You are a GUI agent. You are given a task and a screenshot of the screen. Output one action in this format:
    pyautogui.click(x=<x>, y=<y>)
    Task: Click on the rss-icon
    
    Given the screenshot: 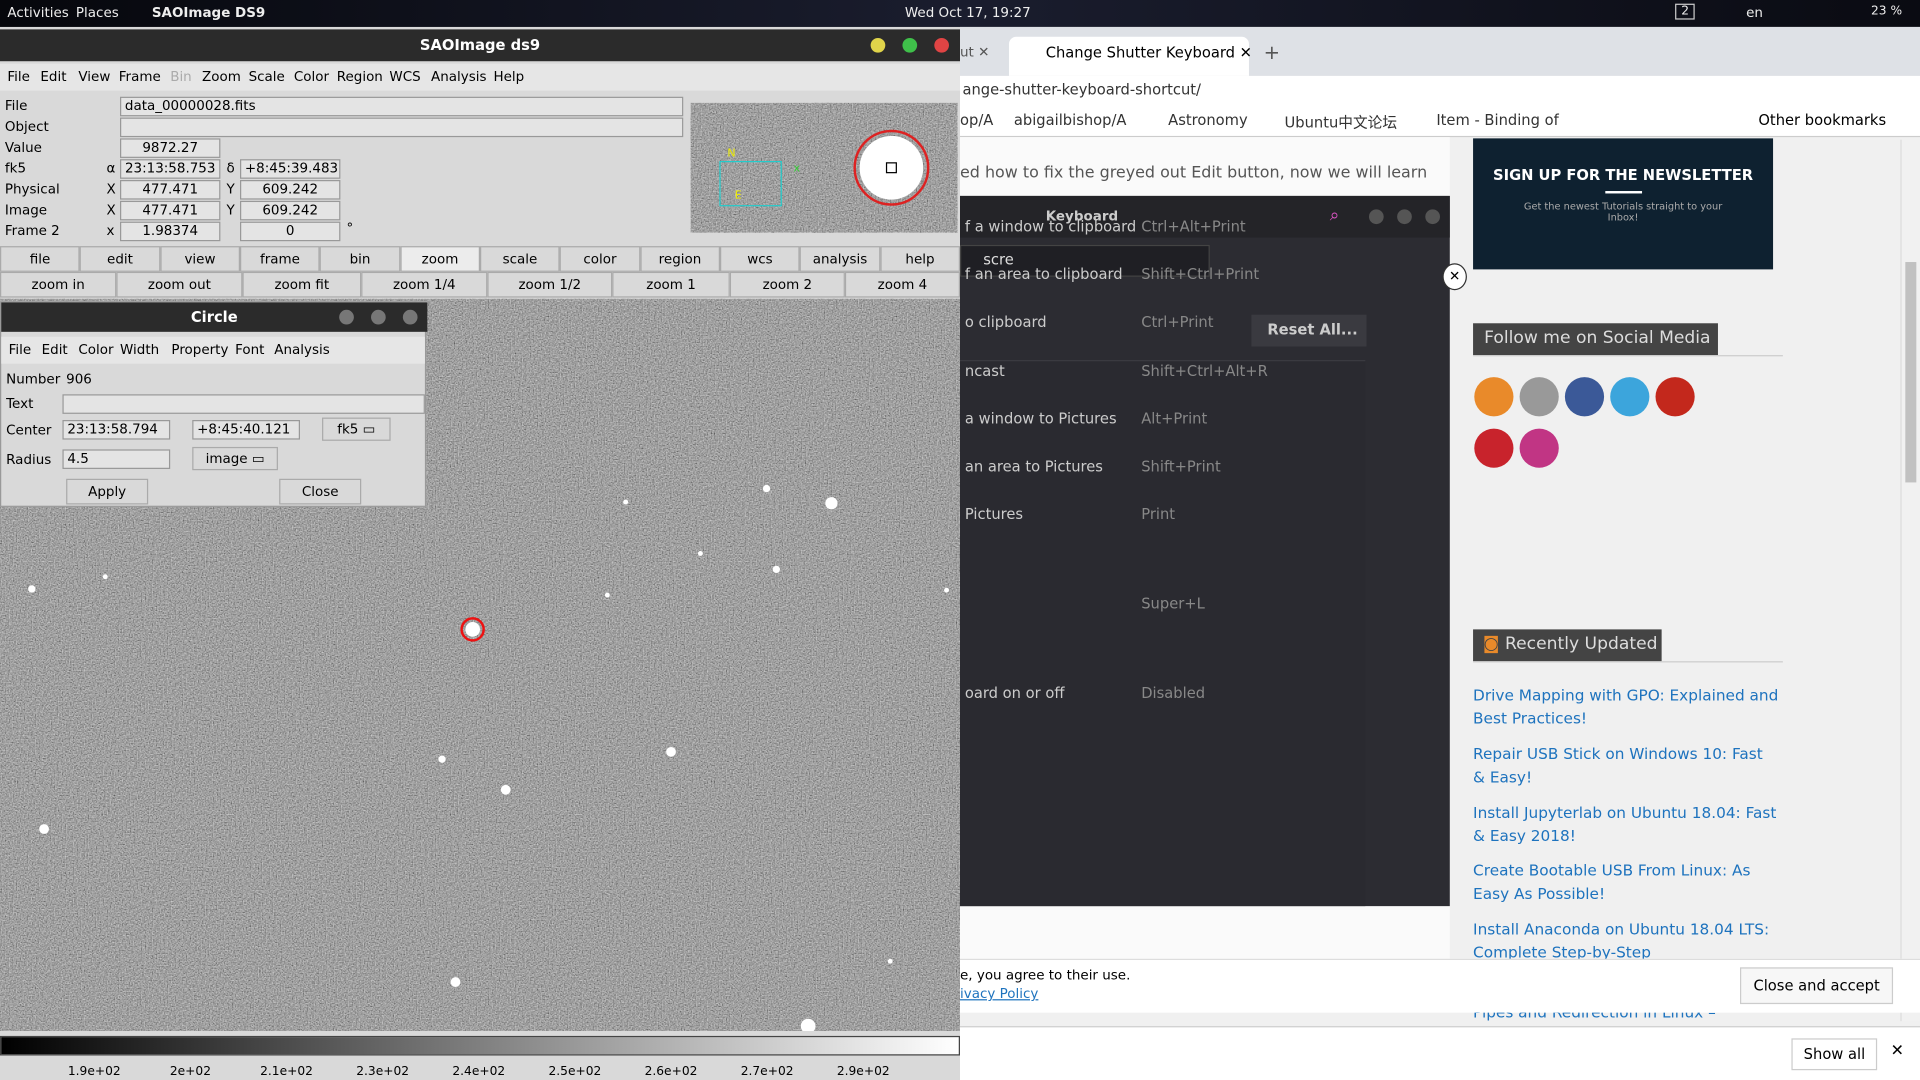 What is the action you would take?
    pyautogui.click(x=1494, y=397)
    